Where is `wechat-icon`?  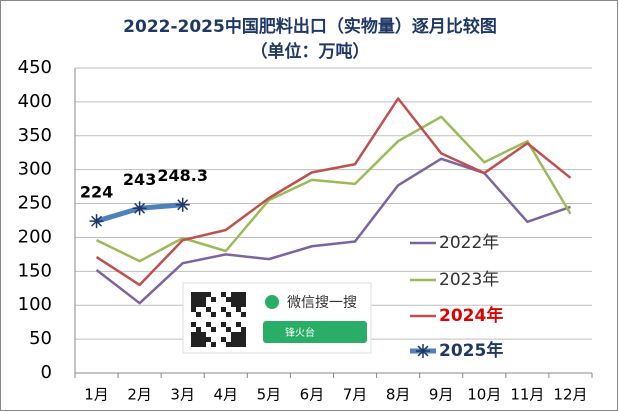 wechat-icon is located at coordinates (272, 302).